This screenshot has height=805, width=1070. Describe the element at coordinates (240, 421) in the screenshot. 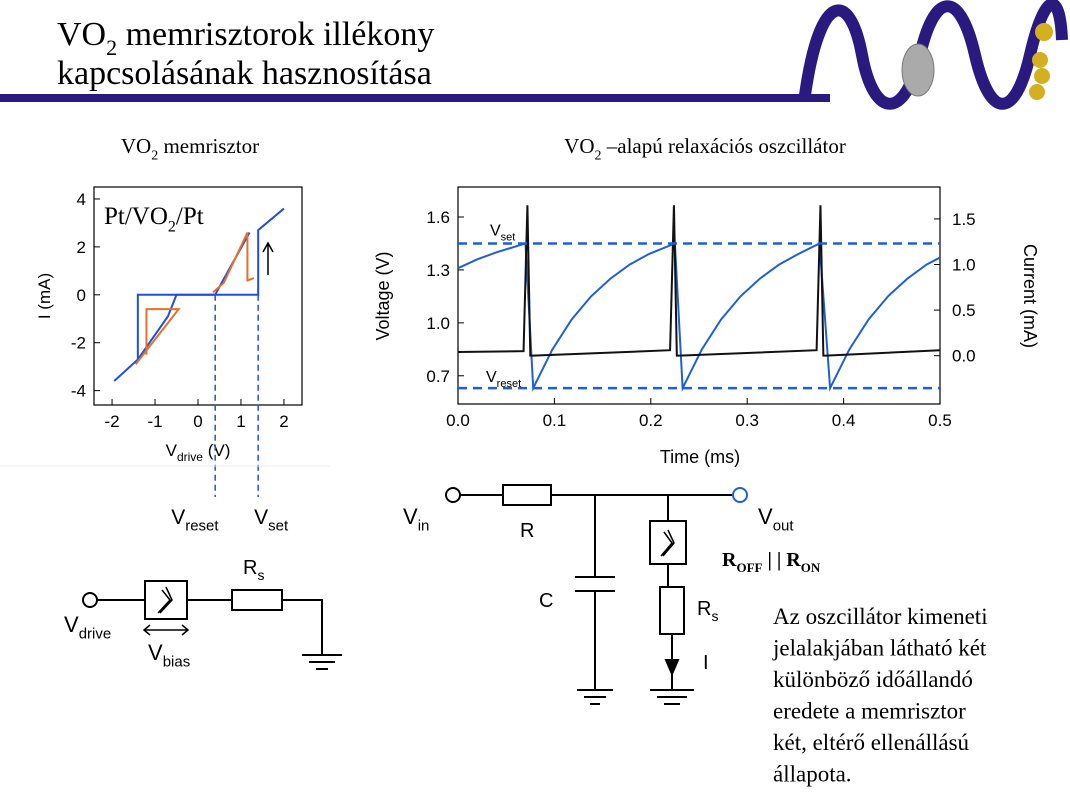

I see `x-tick-label: 1` at that location.